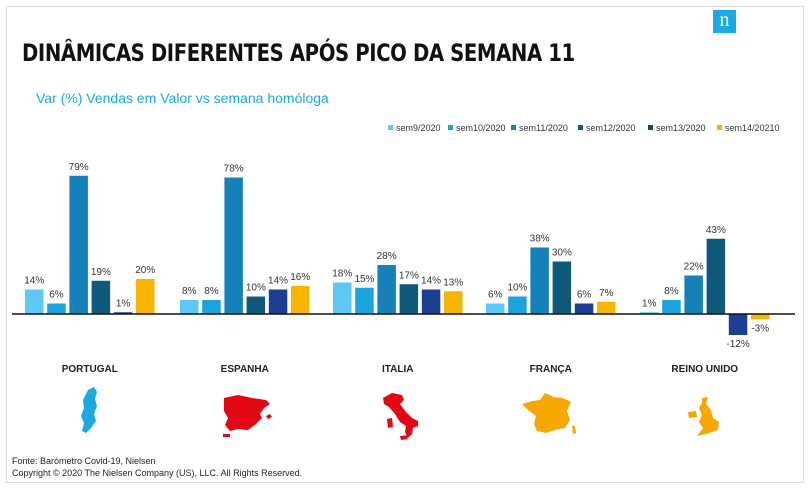 The image size is (810, 489). What do you see at coordinates (562, 253) in the screenshot?
I see `data-label: 30%` at bounding box center [562, 253].